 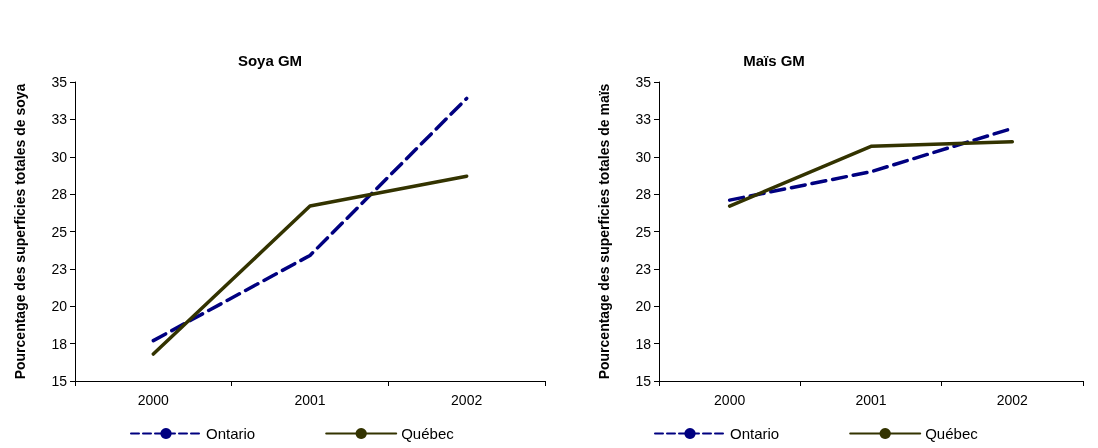 I want to click on y-axis-title: Pourcentage des superficies totales de soya, so click(x=20, y=231).